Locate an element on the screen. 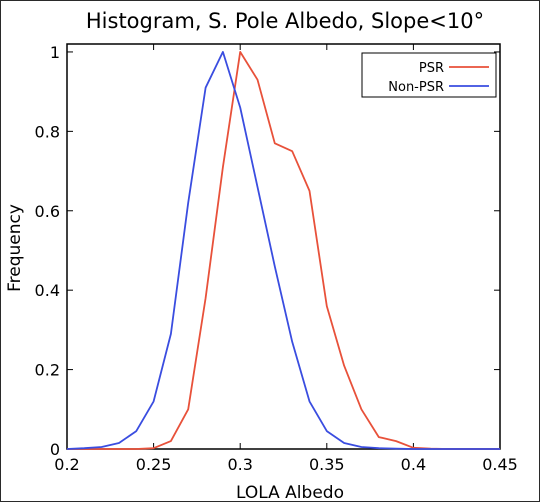 The image size is (542, 504). x-tick-label: 0.3 is located at coordinates (239, 464).